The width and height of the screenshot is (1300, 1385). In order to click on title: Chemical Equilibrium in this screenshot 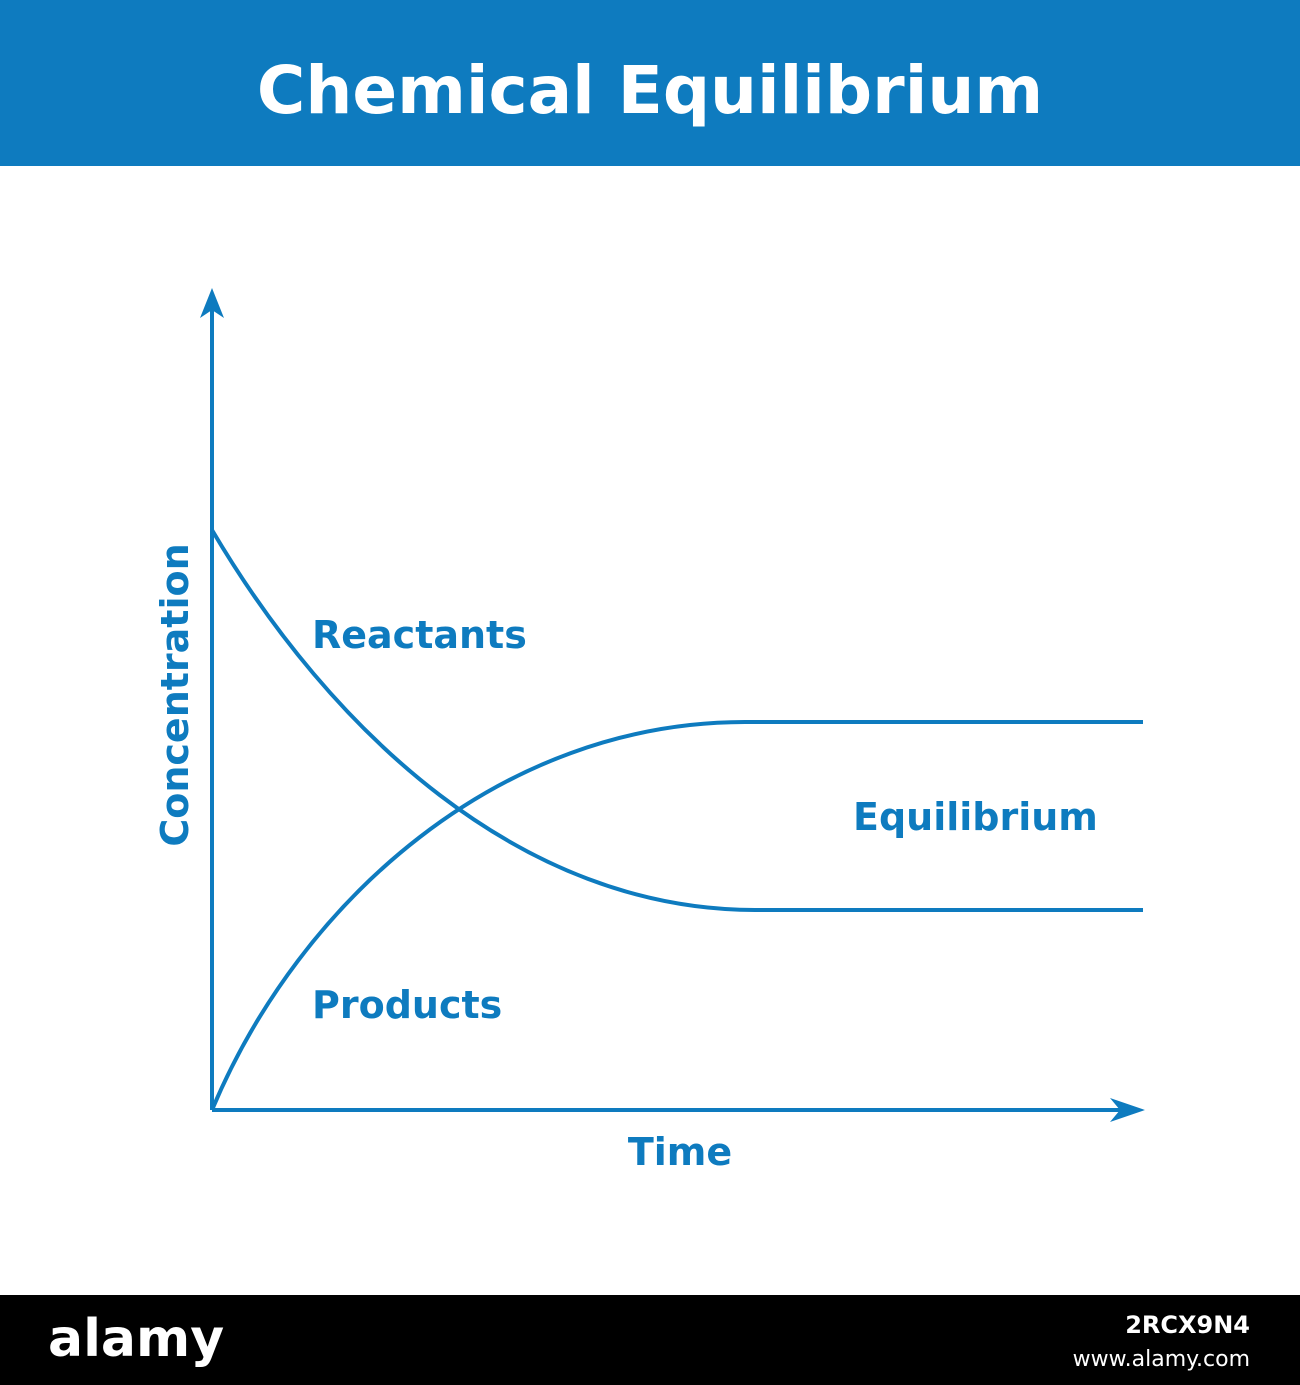, I will do `click(650, 90)`.